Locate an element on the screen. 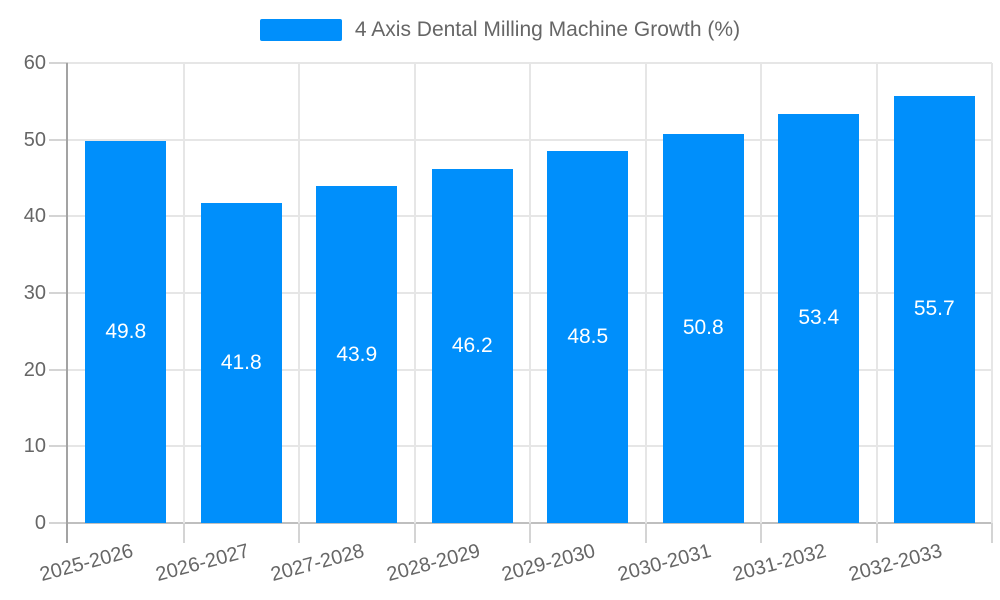  legend: 4 Axis Dental Milling Machine Growth (%) is located at coordinates (500, 29).